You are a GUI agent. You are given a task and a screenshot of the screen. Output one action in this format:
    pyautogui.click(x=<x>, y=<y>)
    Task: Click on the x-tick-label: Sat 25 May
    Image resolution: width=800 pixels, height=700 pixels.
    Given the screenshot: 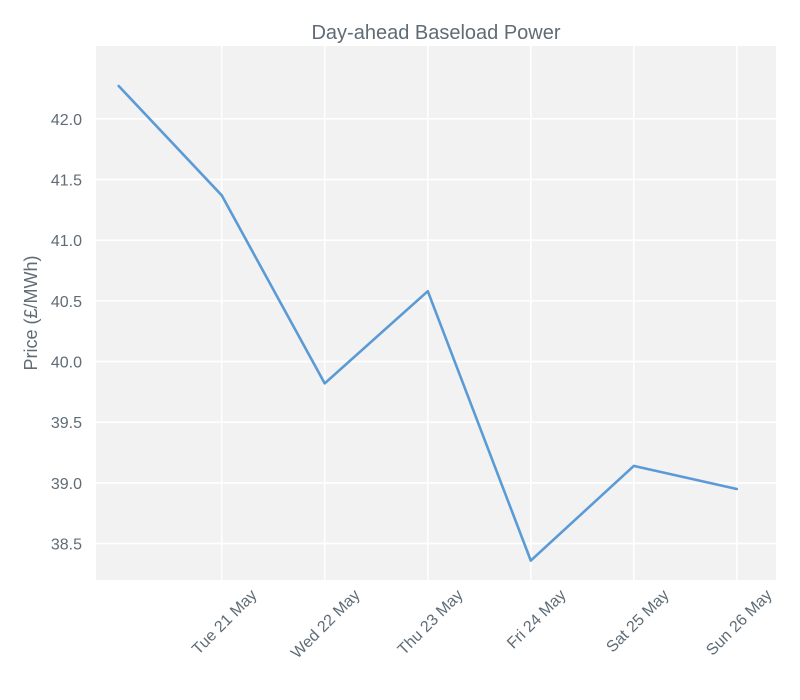 What is the action you would take?
    pyautogui.click(x=637, y=621)
    